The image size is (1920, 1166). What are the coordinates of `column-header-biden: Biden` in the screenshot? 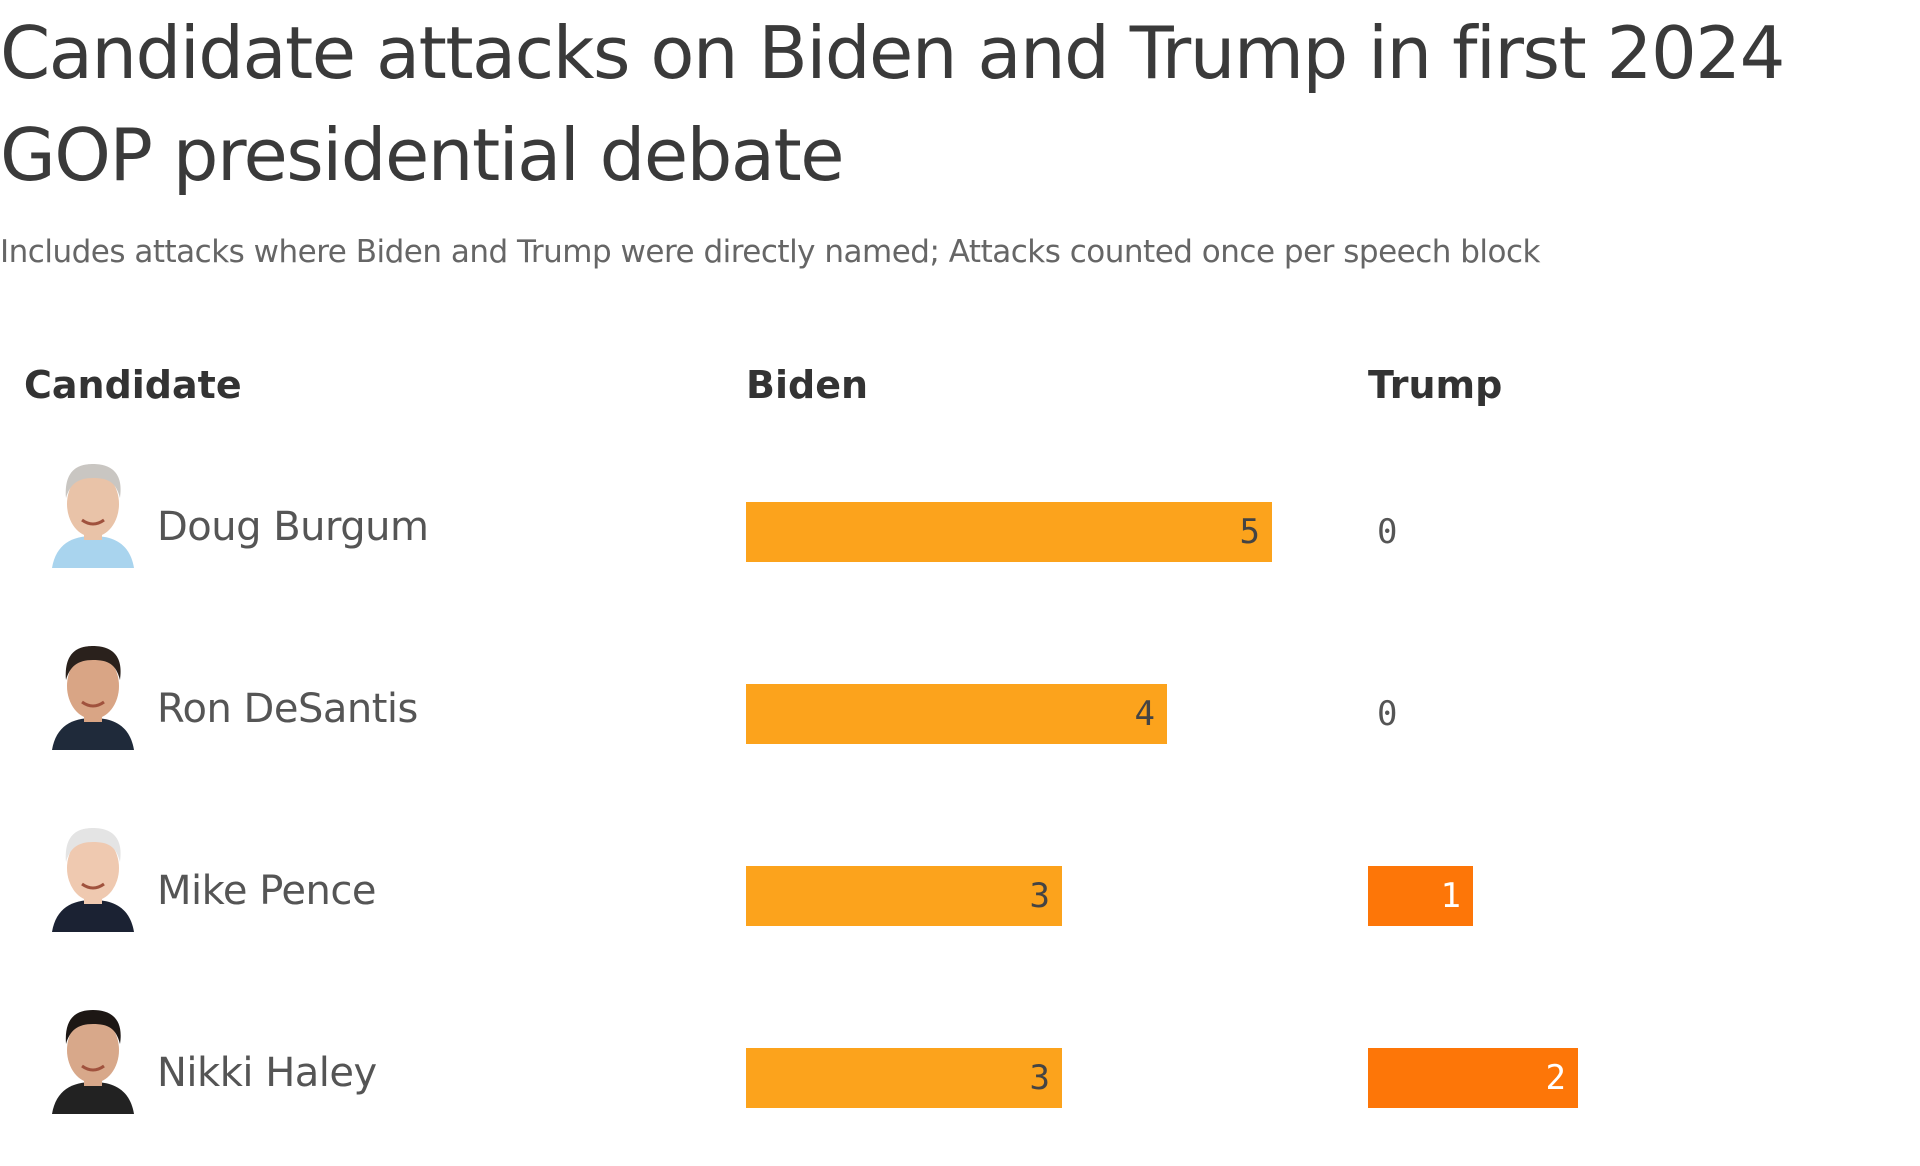 It's located at (807, 385).